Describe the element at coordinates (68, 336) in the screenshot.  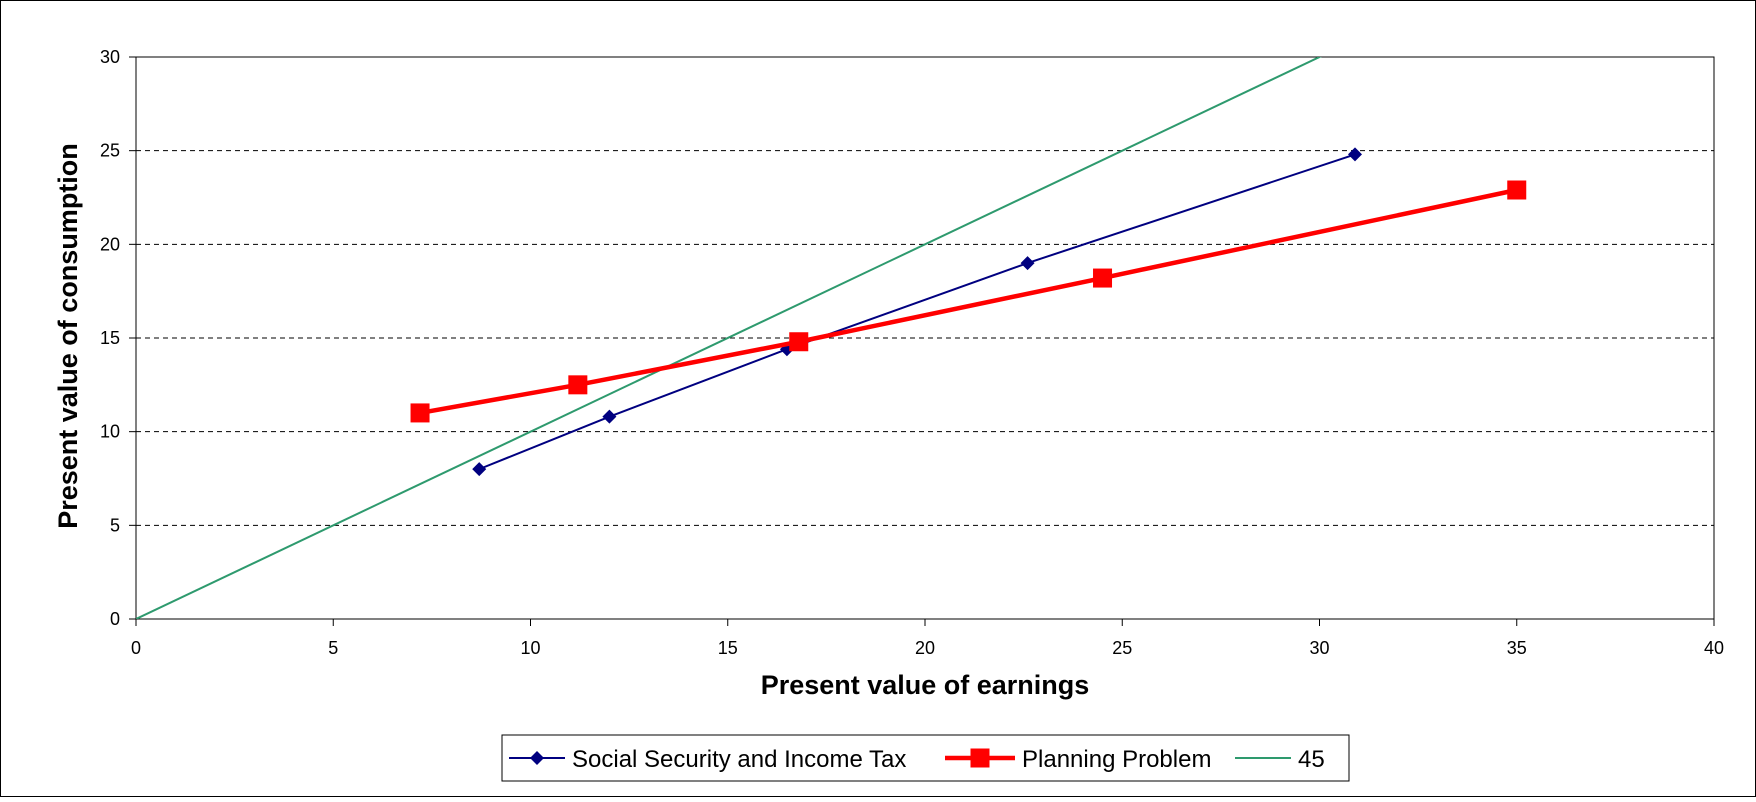
I see `y-axis-title: Present value of consumption` at that location.